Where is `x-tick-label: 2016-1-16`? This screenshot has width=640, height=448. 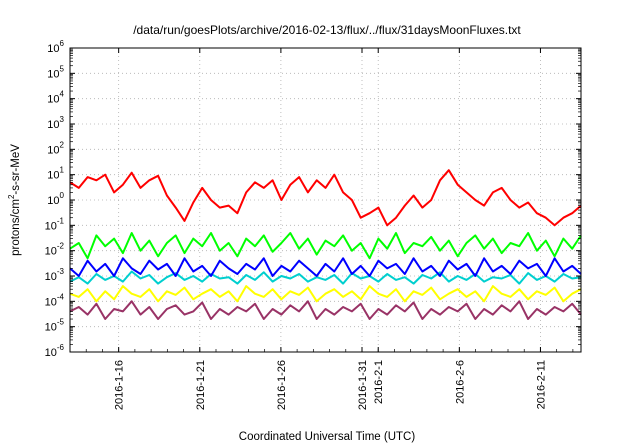
x-tick-label: 2016-1-16 is located at coordinates (120, 385).